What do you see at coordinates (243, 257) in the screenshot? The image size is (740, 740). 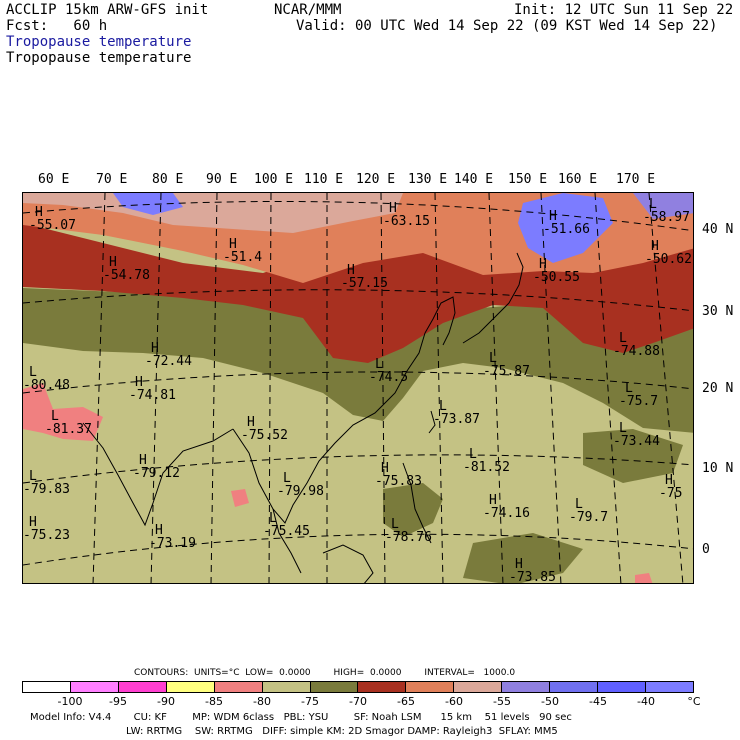 I see `extremum-value: -51.4` at bounding box center [243, 257].